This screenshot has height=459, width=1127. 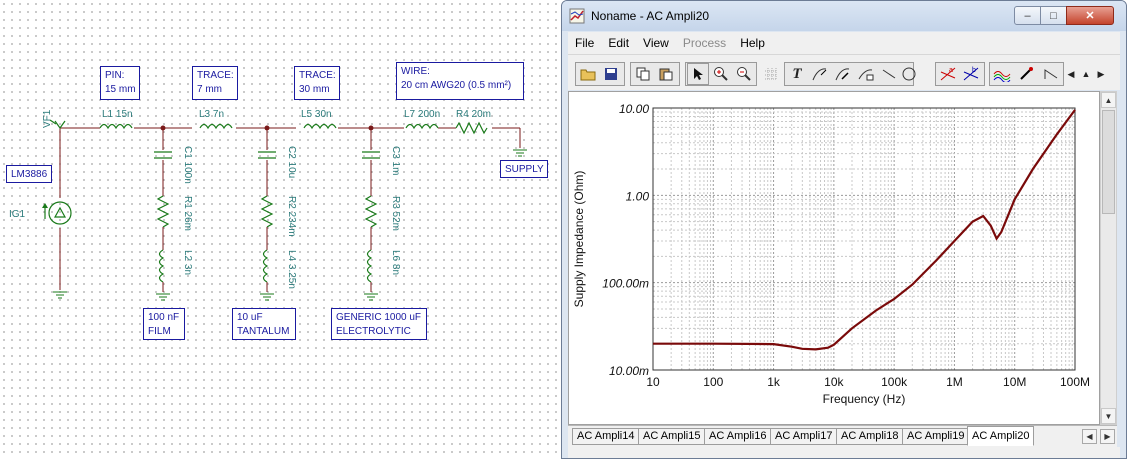 I want to click on curve-marker-icon, so click(x=843, y=74).